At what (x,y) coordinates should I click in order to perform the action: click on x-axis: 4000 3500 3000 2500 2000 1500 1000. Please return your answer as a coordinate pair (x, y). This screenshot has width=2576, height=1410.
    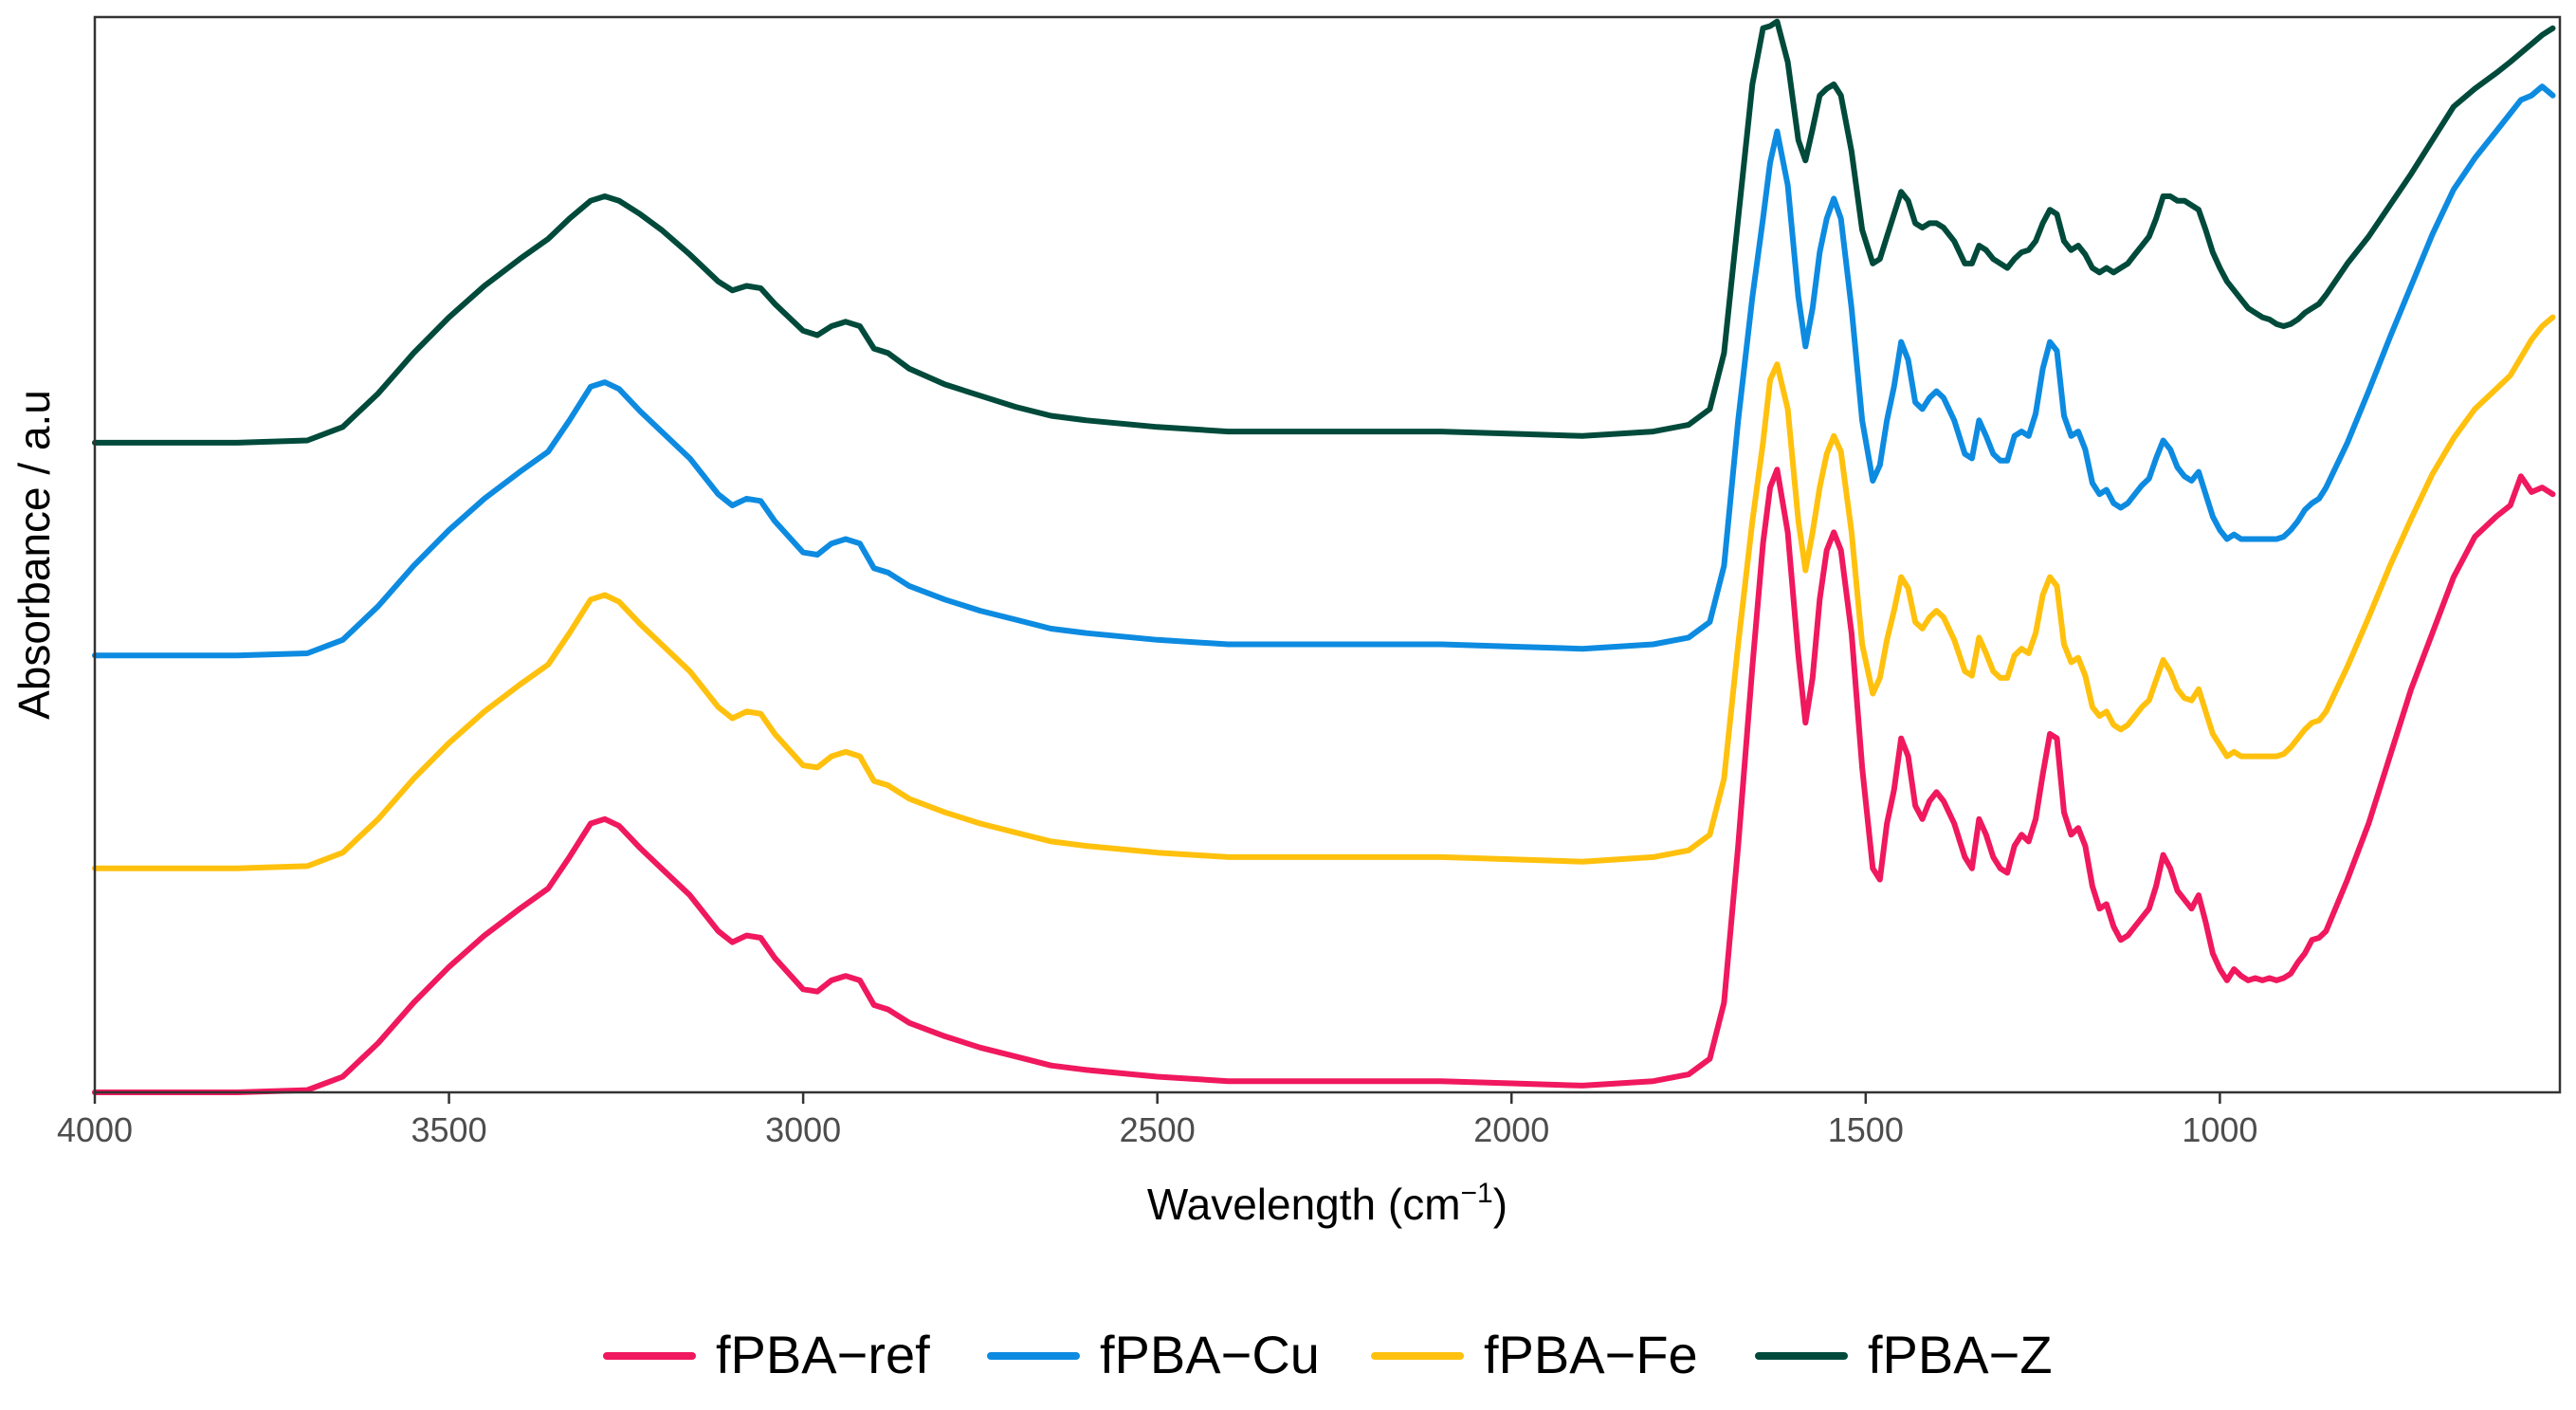
    Looking at the image, I should click on (1157, 1120).